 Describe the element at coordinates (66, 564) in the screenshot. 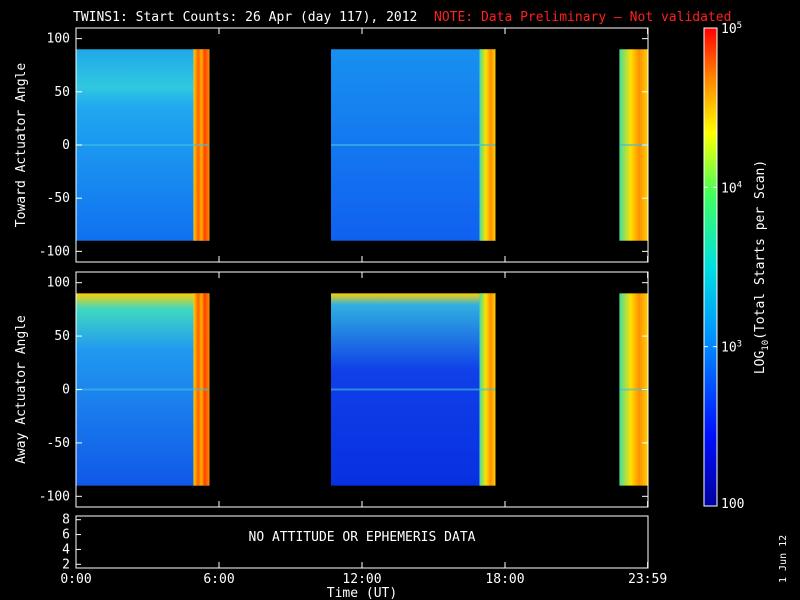

I see `attitude-ytick-label: 2` at that location.